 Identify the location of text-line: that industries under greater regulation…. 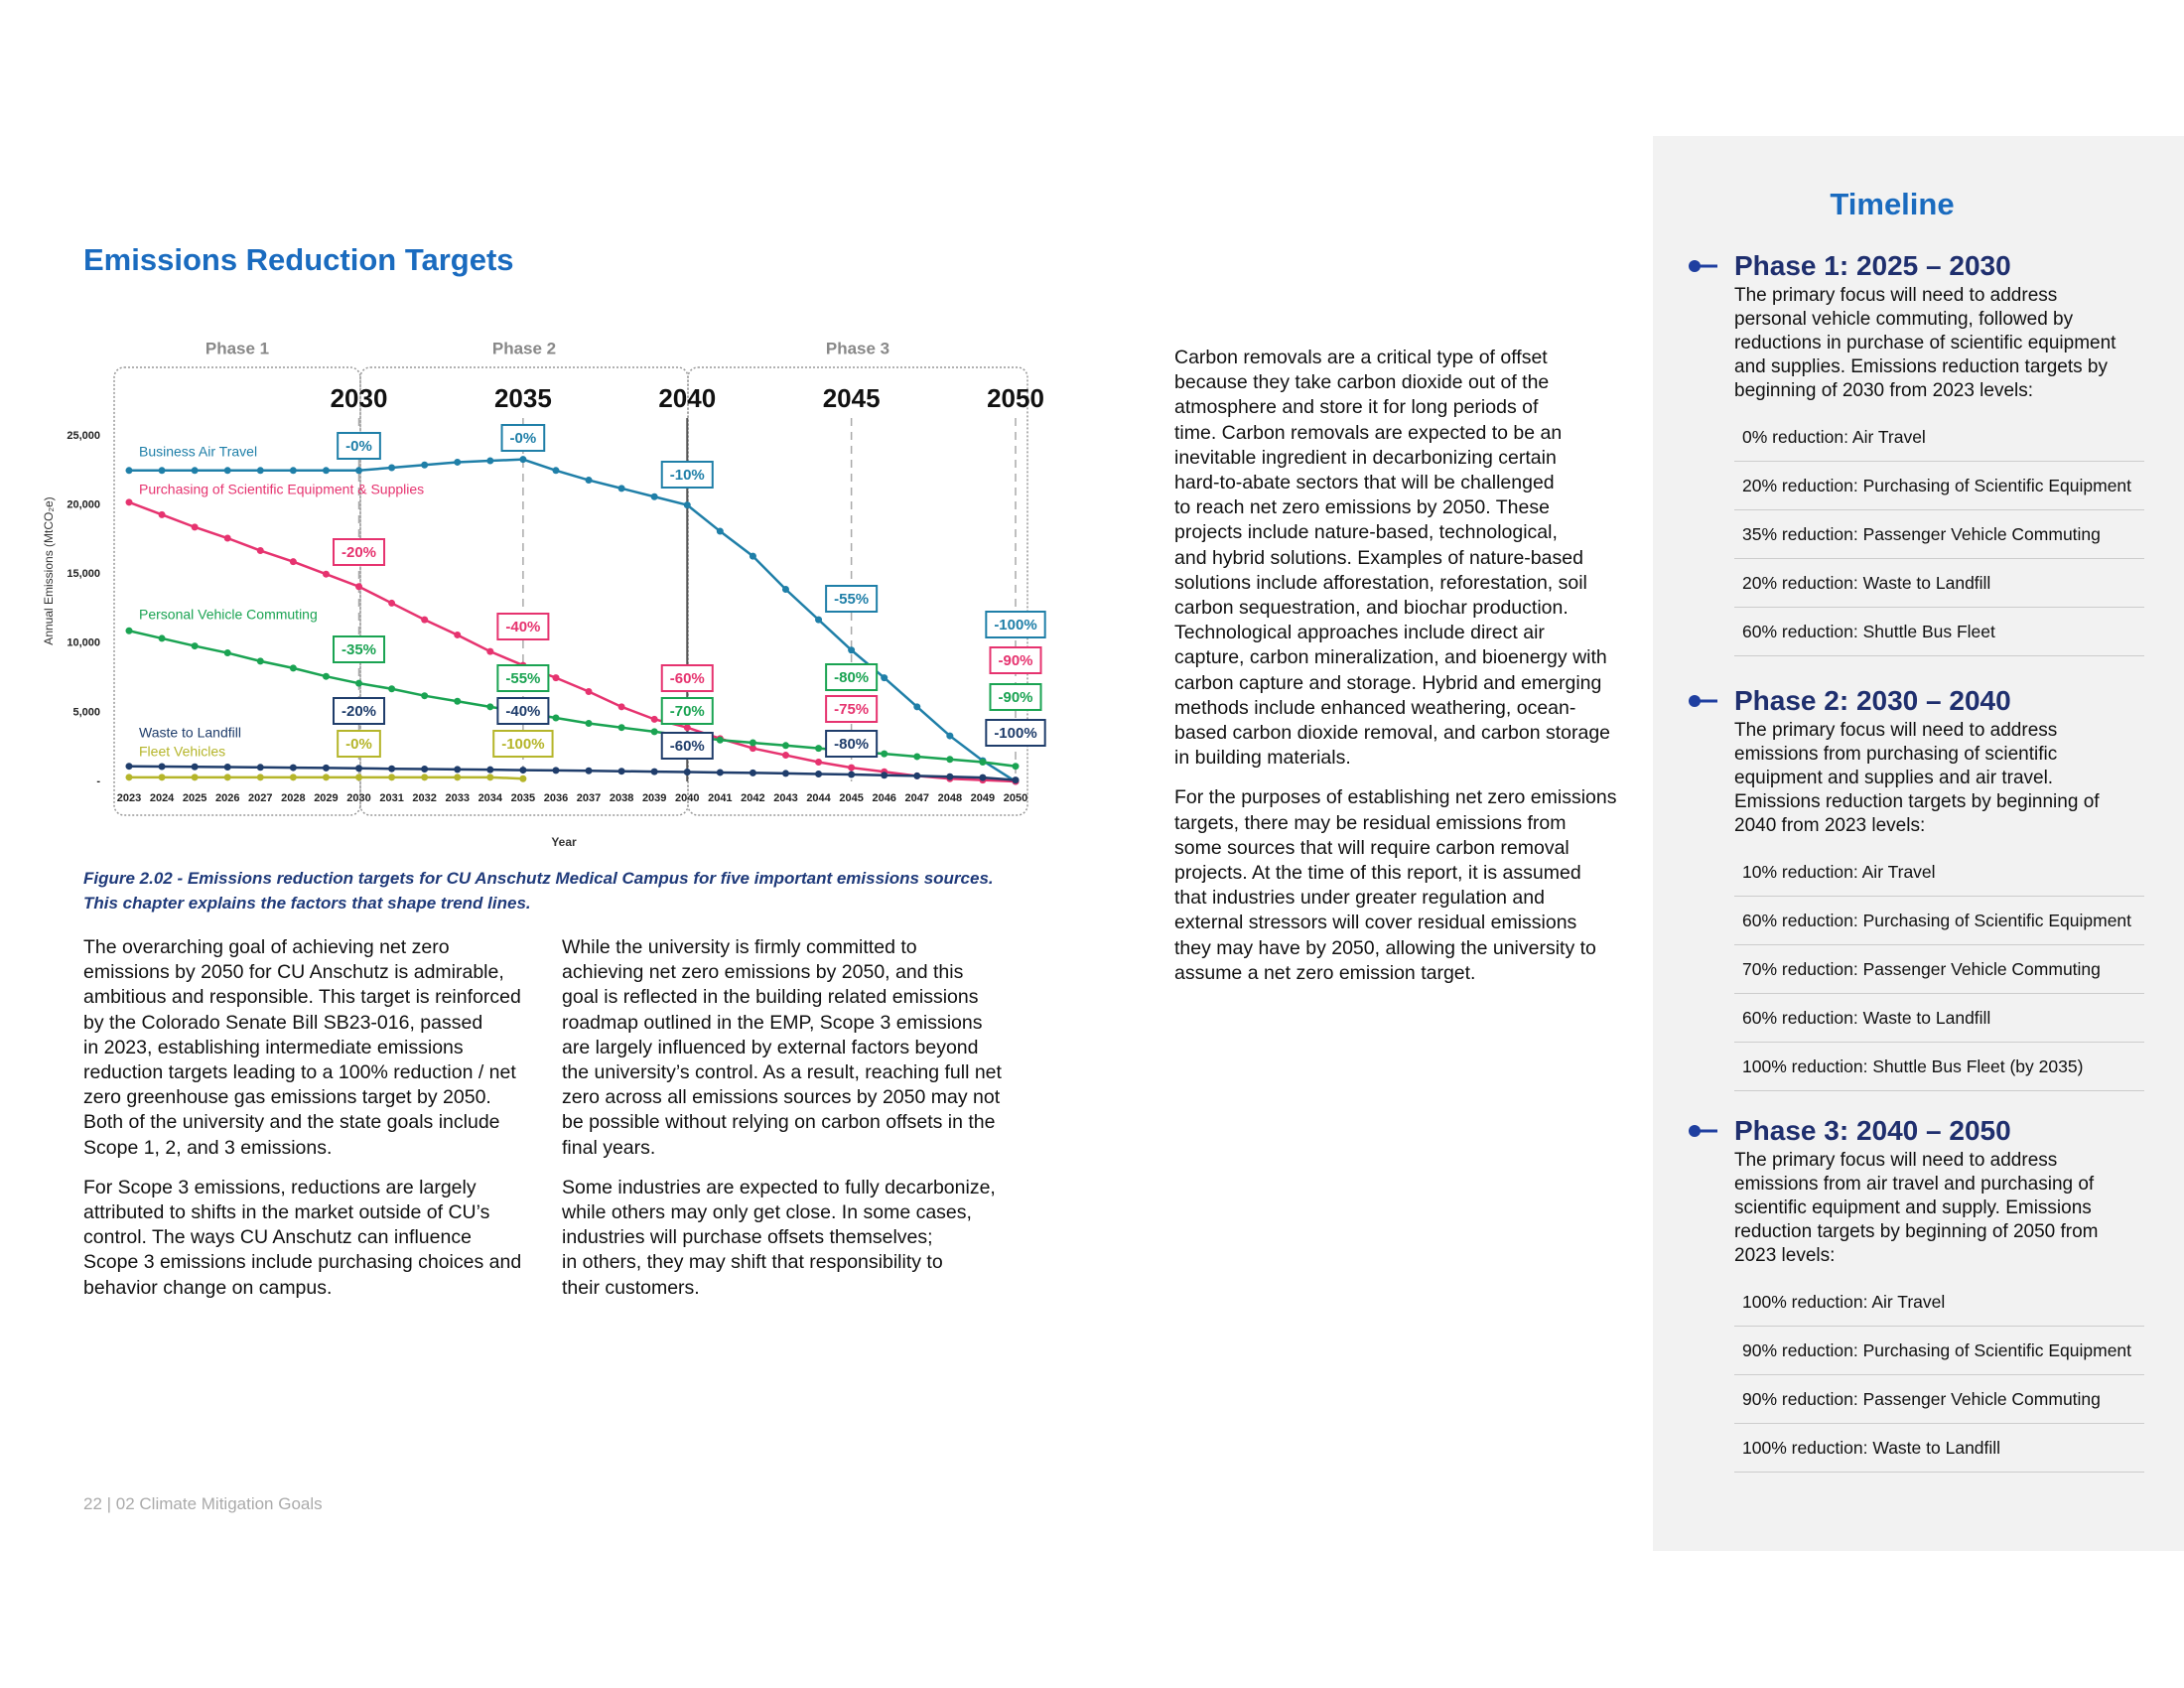
(1359, 898).